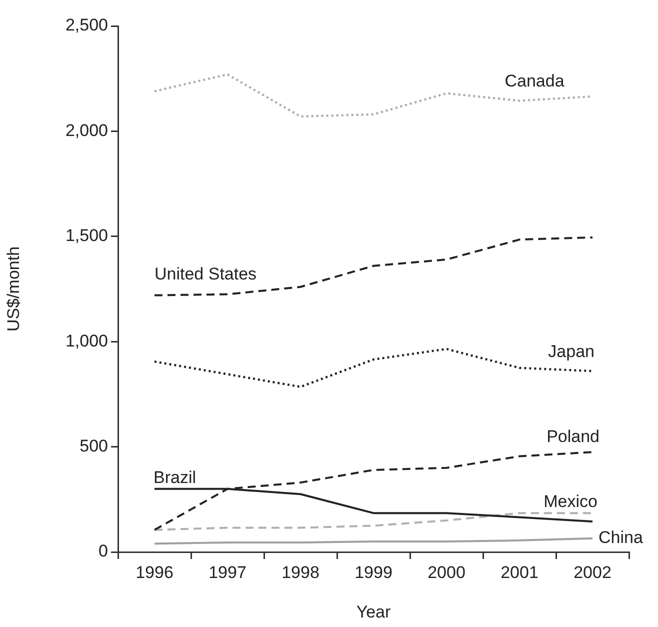  I want to click on x-tick-label: 1997, so click(227, 572).